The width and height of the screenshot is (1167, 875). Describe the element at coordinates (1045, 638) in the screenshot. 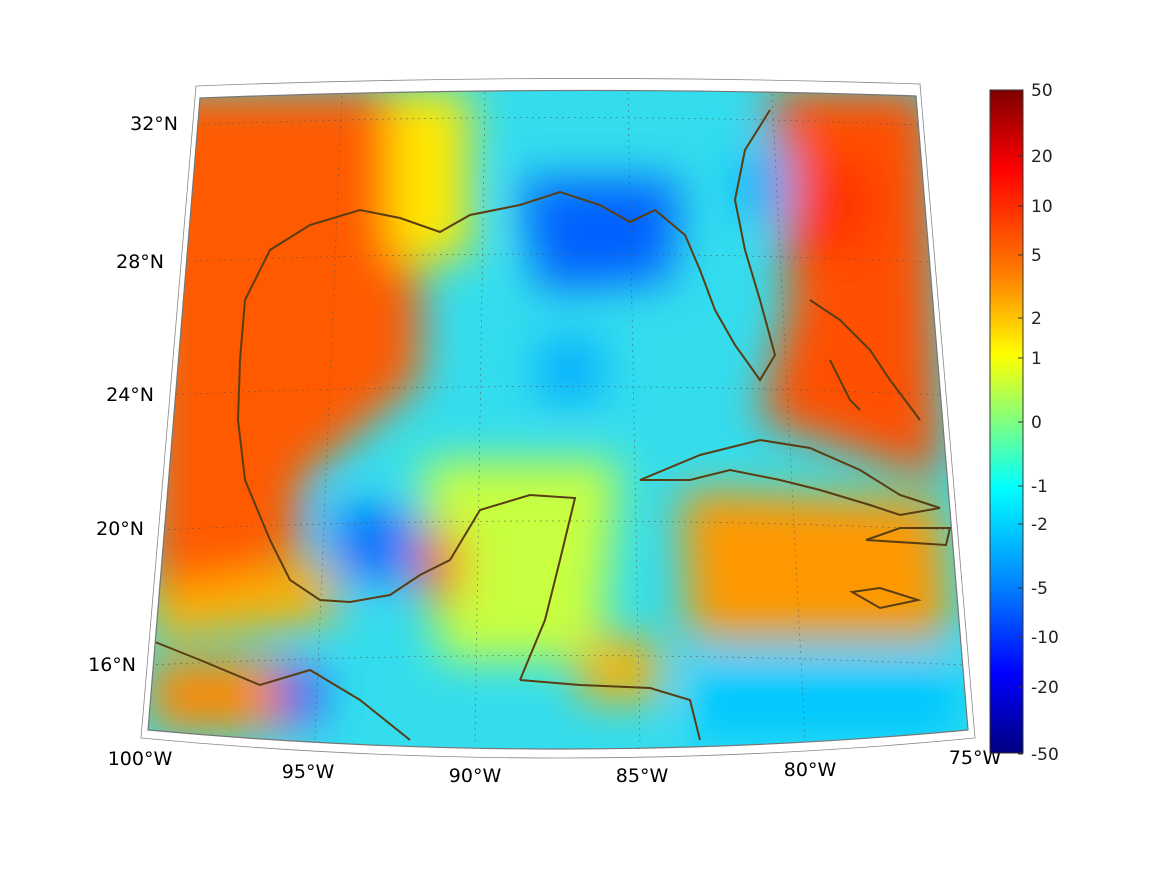

I see `colorbar-tick-label: -10` at that location.